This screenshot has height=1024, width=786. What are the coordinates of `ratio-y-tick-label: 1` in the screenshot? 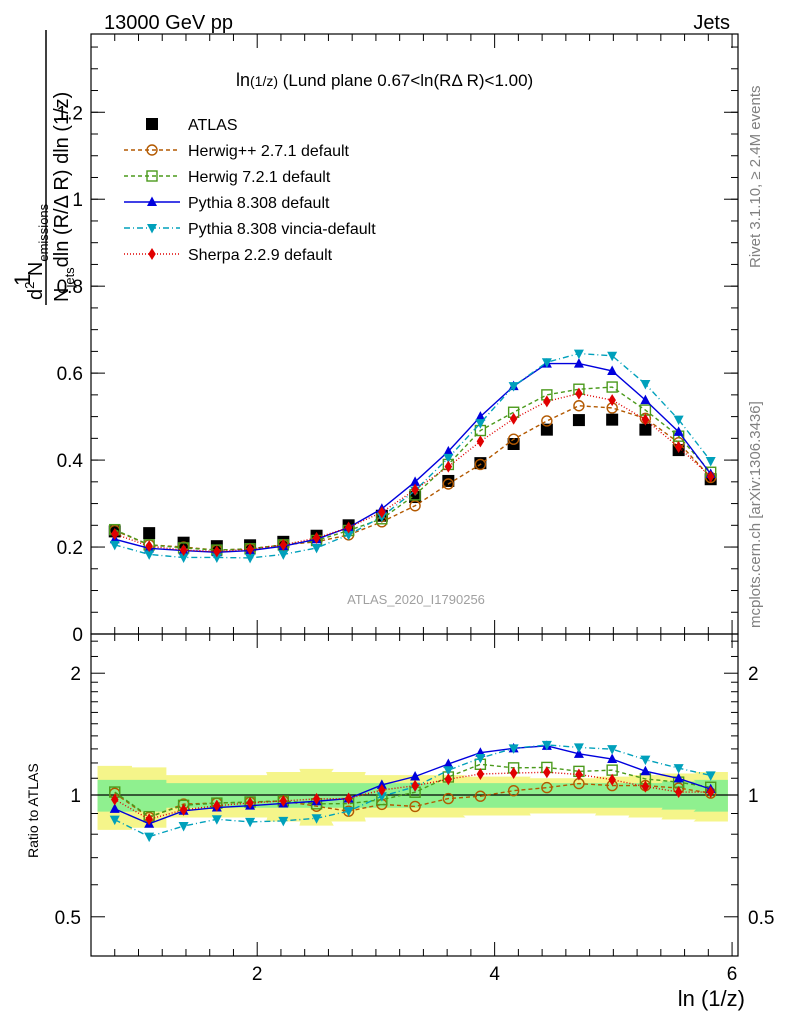 It's located at (75, 796).